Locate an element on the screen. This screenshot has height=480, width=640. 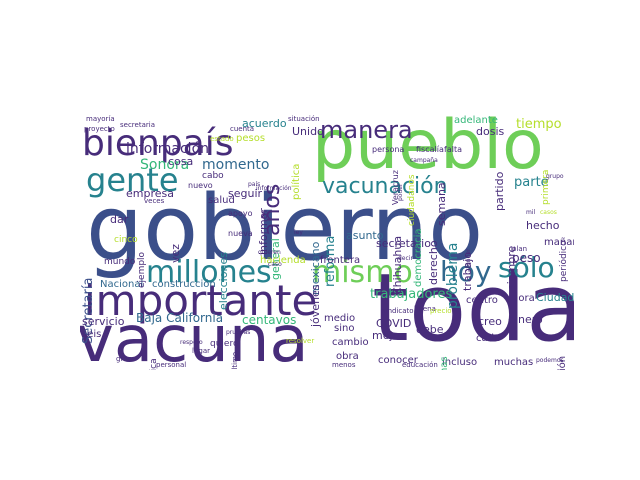
word-personal: personal is located at coordinates (171, 365).